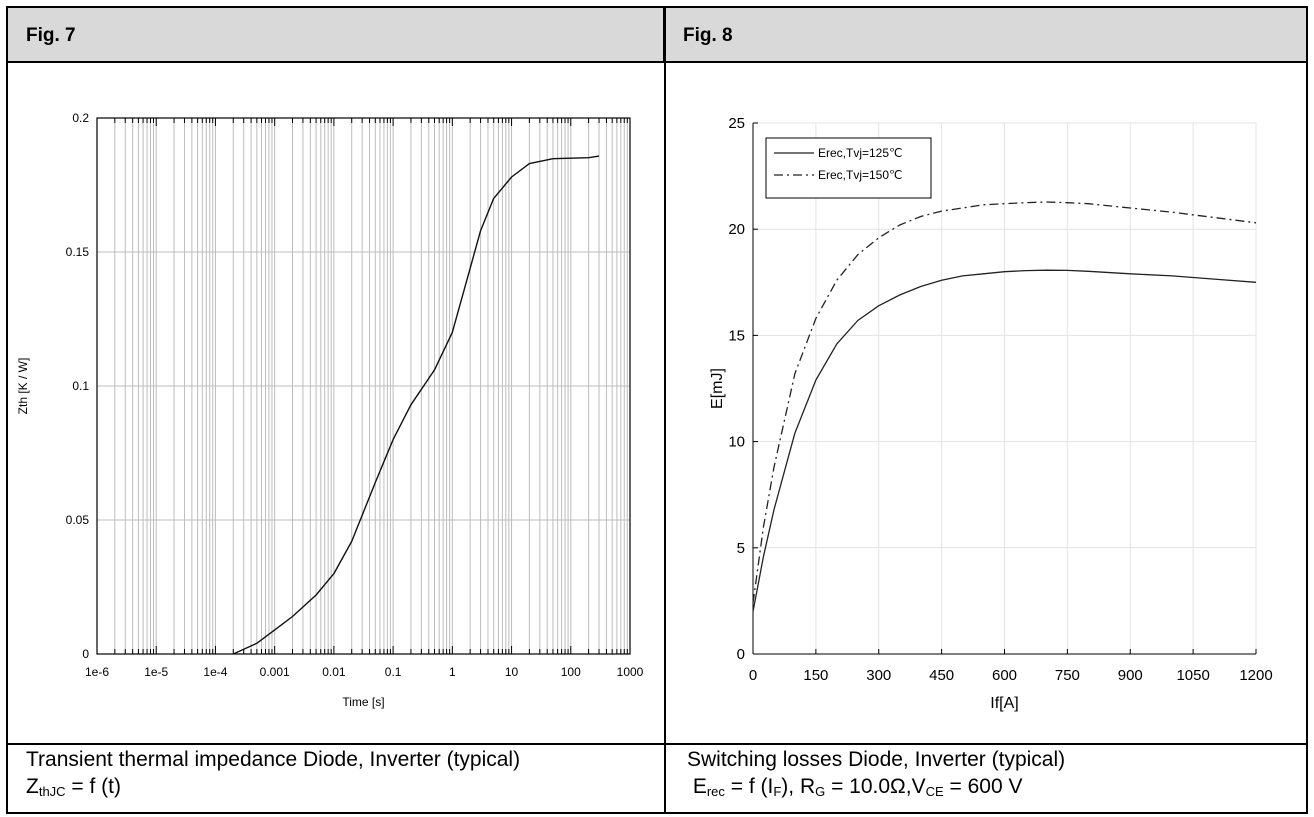 The width and height of the screenshot is (1314, 817). Describe the element at coordinates (52, 791) in the screenshot. I see `zth-subscript: thJC` at that location.